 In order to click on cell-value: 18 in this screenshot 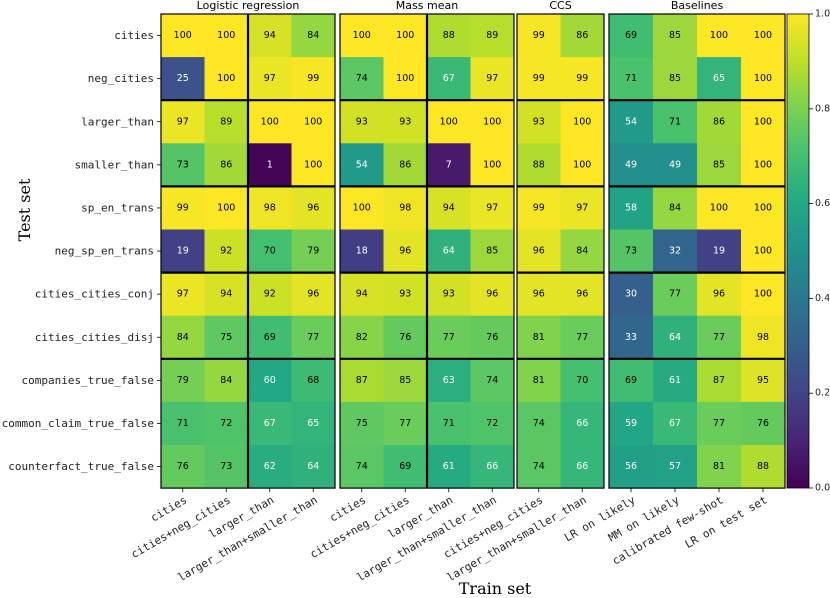, I will do `click(362, 251)`.